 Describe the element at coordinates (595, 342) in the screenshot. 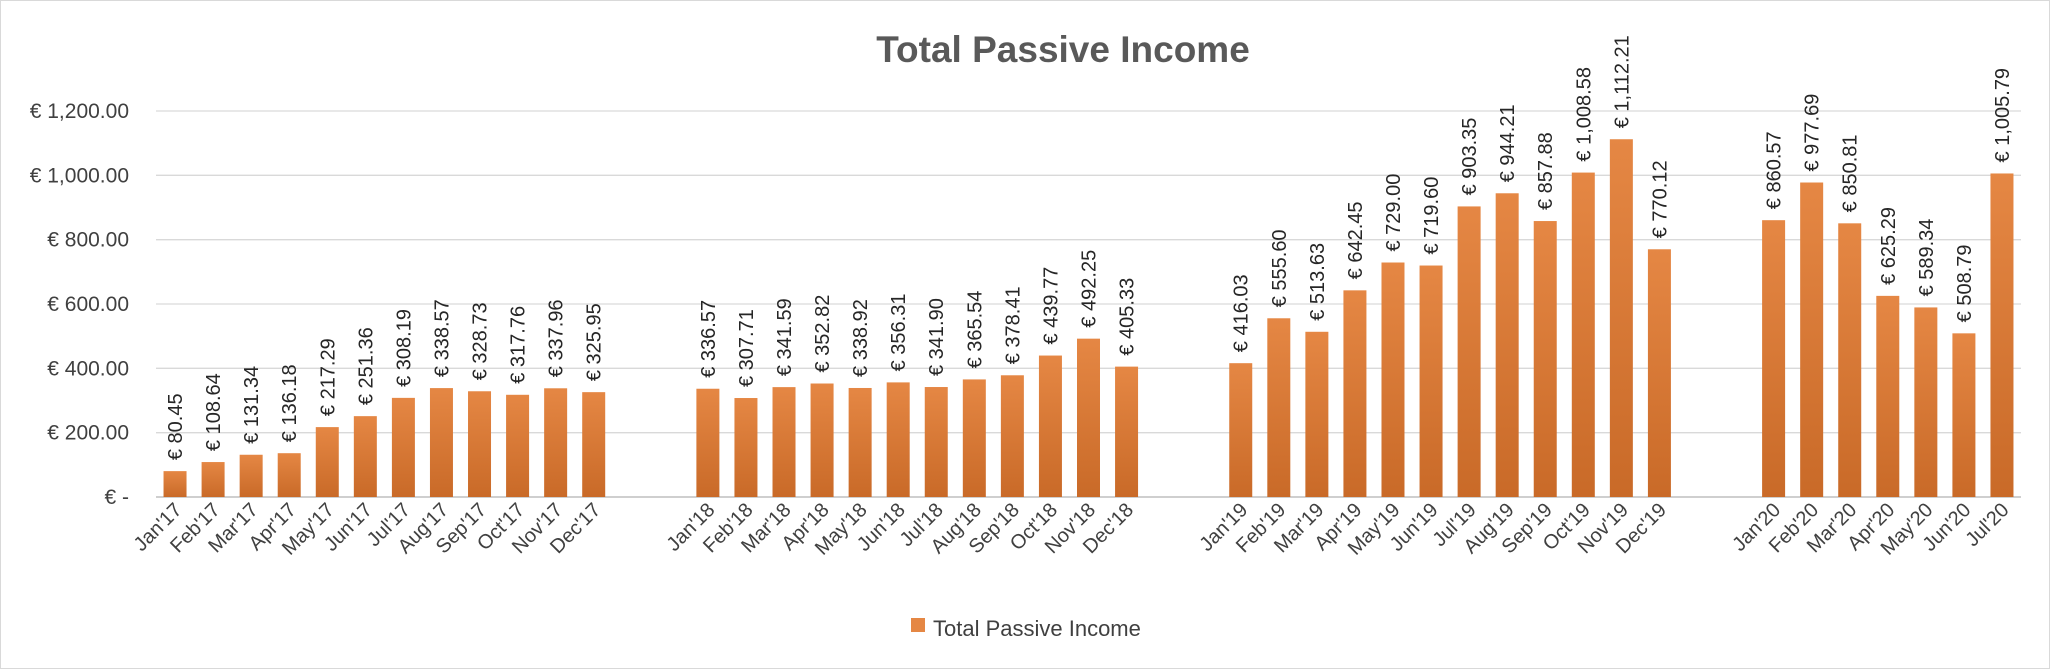

I see `data-label: € 325.95` at that location.